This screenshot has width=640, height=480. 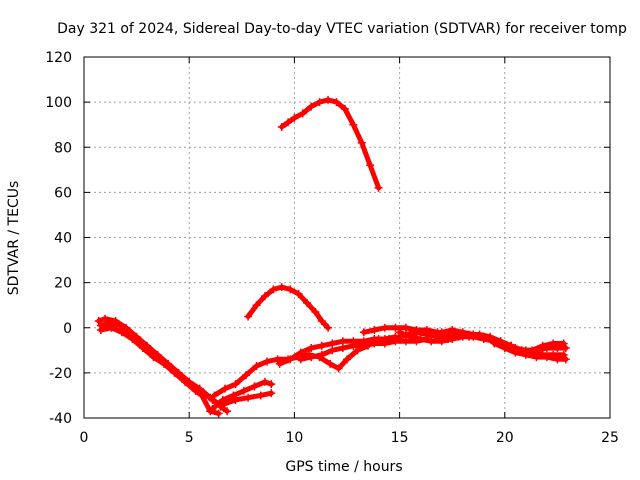 What do you see at coordinates (58, 103) in the screenshot?
I see `y-tick-label: 100` at bounding box center [58, 103].